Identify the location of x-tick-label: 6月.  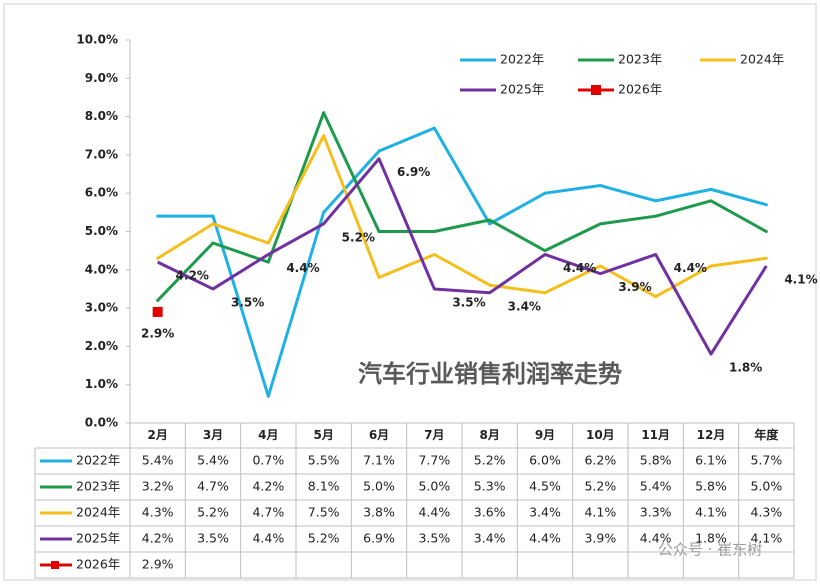
(379, 435).